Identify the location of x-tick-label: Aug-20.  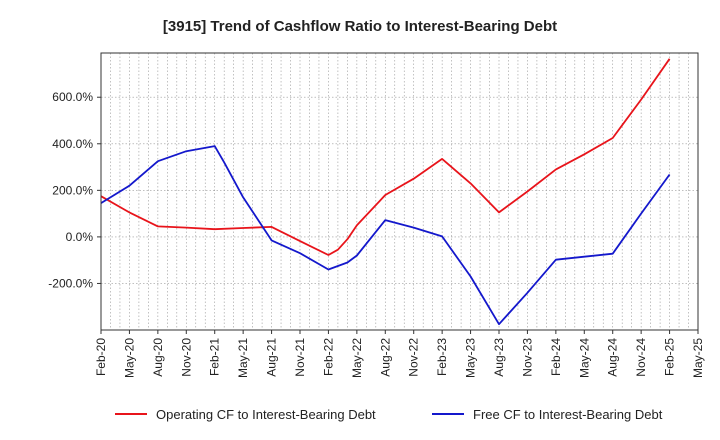
(158, 357).